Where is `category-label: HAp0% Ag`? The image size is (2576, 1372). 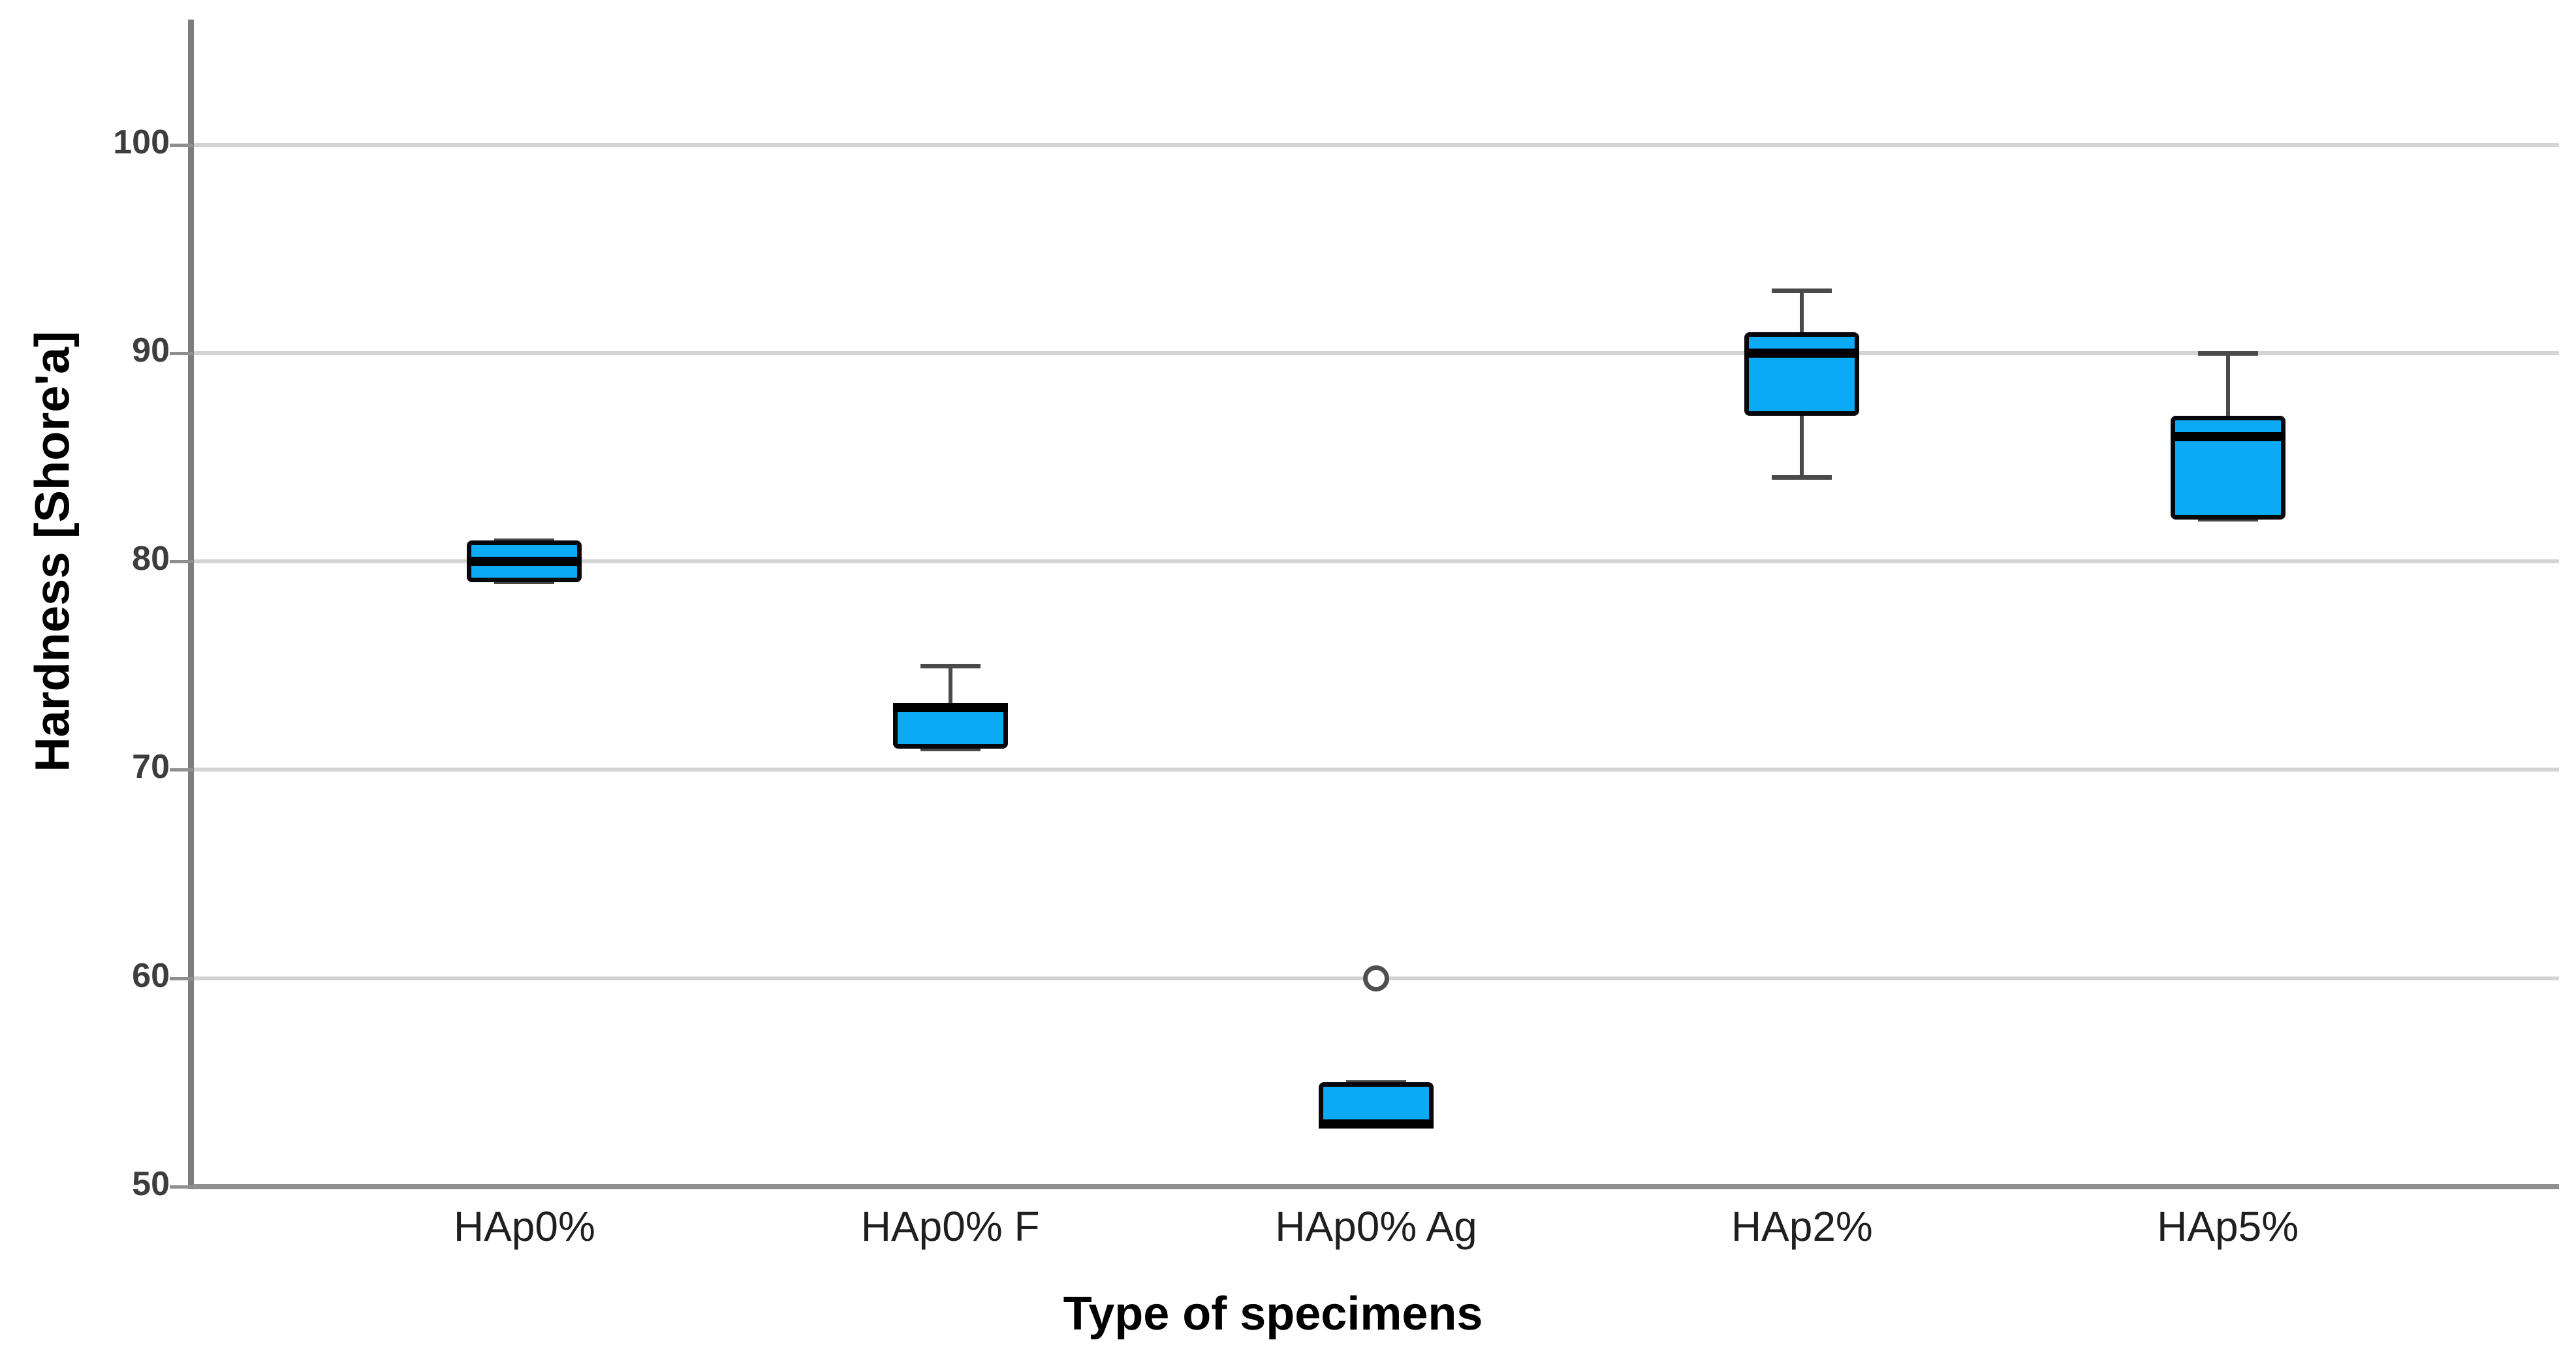
category-label: HAp0% Ag is located at coordinates (1376, 1226).